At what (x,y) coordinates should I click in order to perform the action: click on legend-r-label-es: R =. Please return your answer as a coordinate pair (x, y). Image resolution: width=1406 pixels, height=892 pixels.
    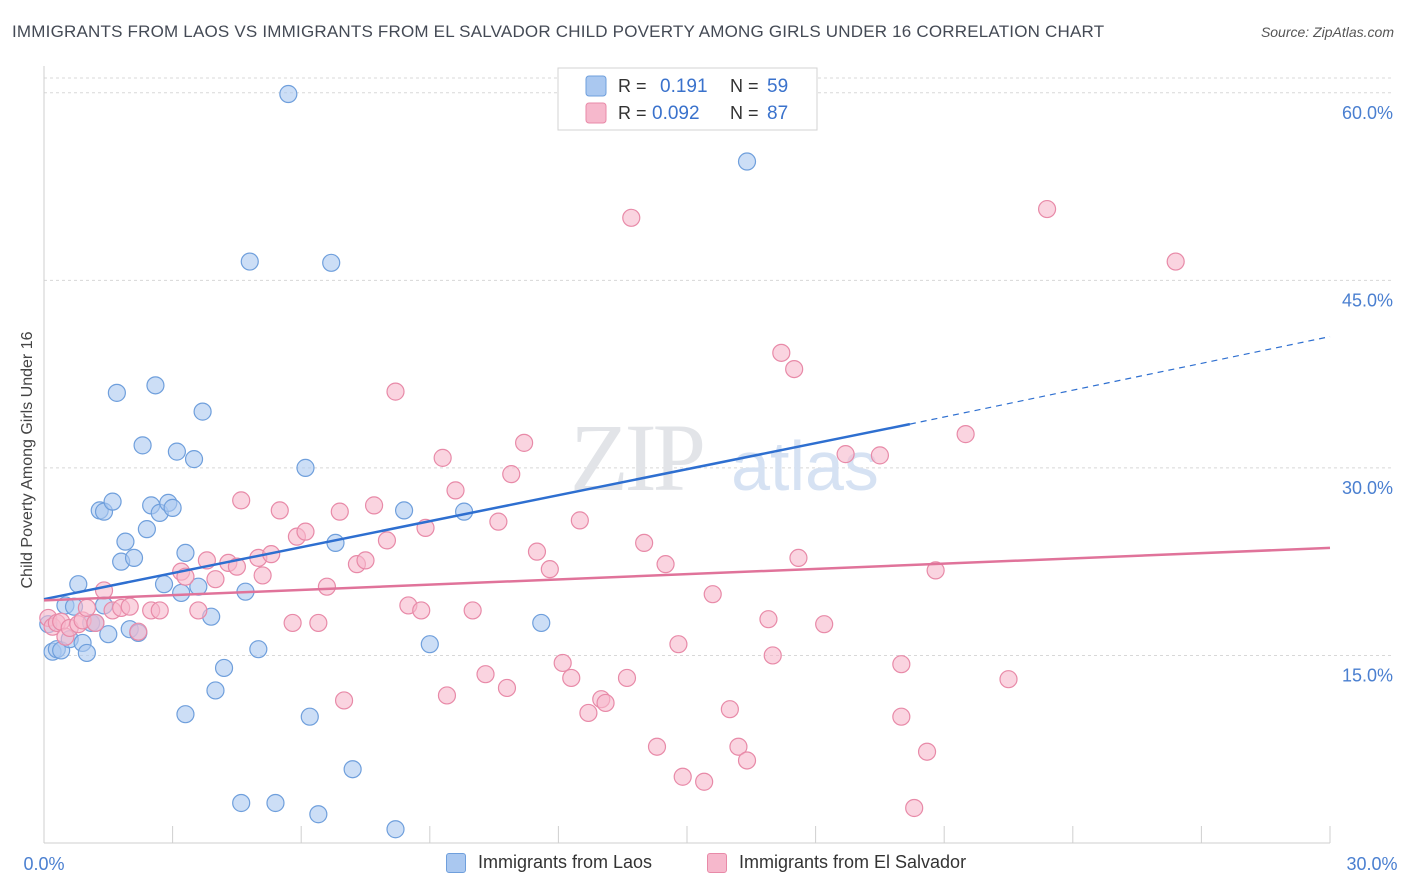
    Looking at the image, I should click on (632, 113).